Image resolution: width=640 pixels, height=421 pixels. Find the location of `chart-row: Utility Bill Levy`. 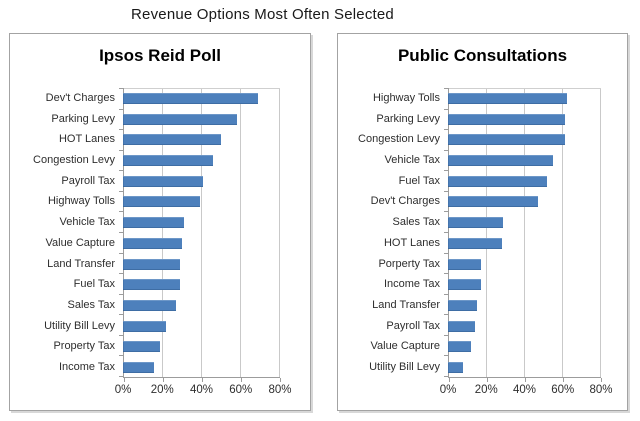

chart-row: Utility Bill Levy is located at coordinates (145, 326).